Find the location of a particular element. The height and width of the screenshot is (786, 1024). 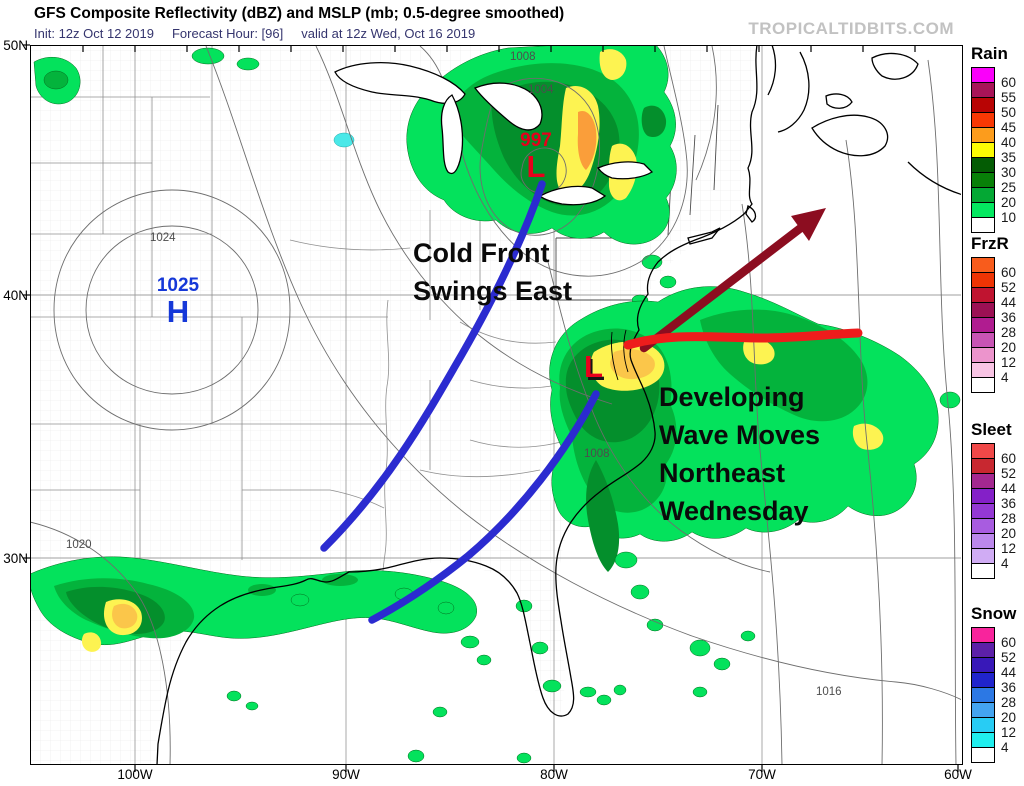

legend-cell-label: 35 is located at coordinates (1009, 157).